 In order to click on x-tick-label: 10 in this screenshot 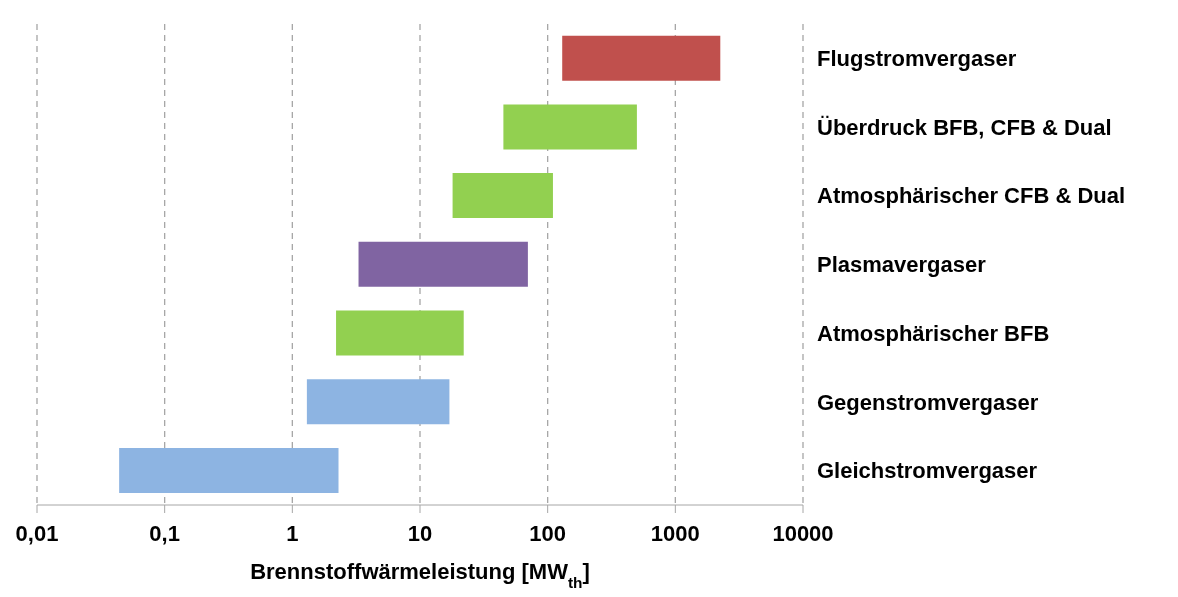, I will do `click(420, 533)`.